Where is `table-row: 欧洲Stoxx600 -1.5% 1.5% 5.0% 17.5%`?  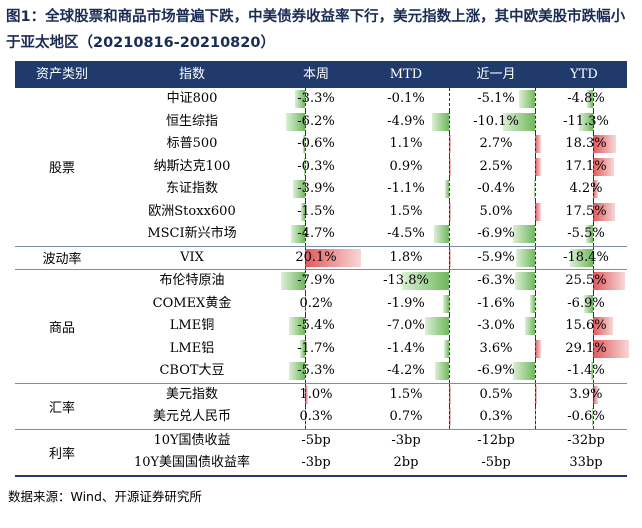
table-row: 欧洲Stoxx600 -1.5% 1.5% 5.0% 17.5% is located at coordinates (321, 211).